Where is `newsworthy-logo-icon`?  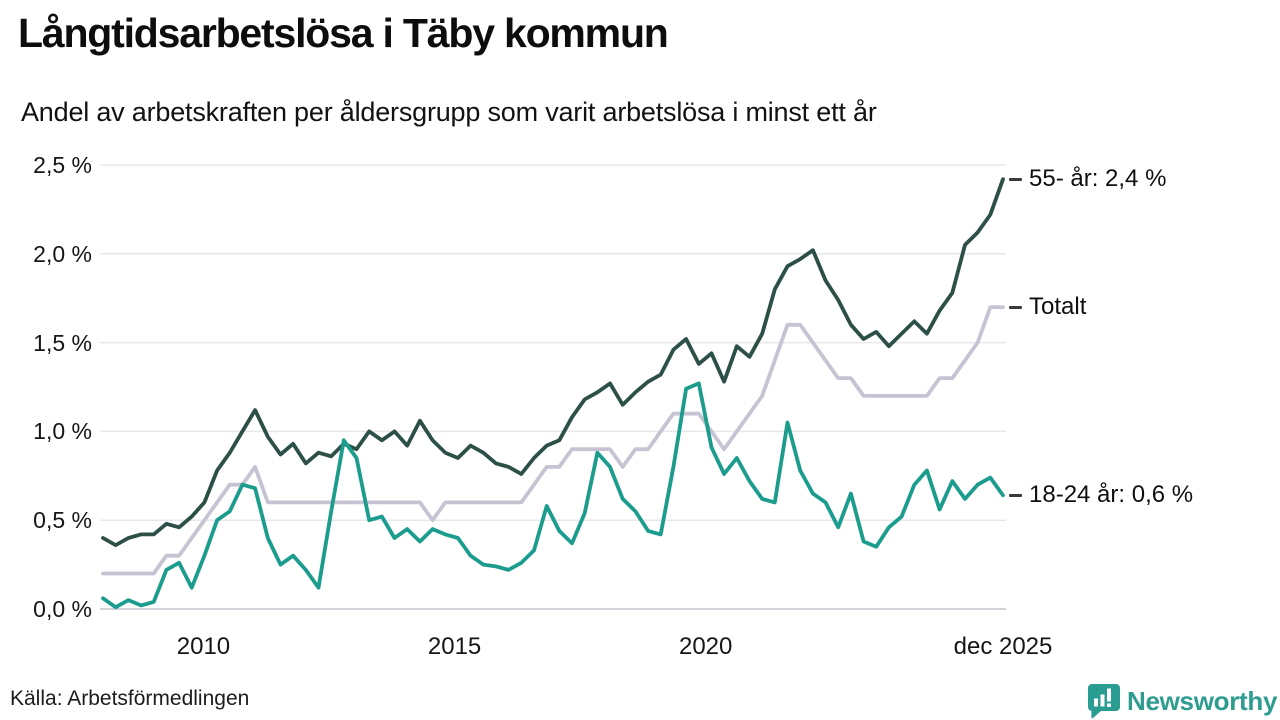 newsworthy-logo-icon is located at coordinates (1104, 701).